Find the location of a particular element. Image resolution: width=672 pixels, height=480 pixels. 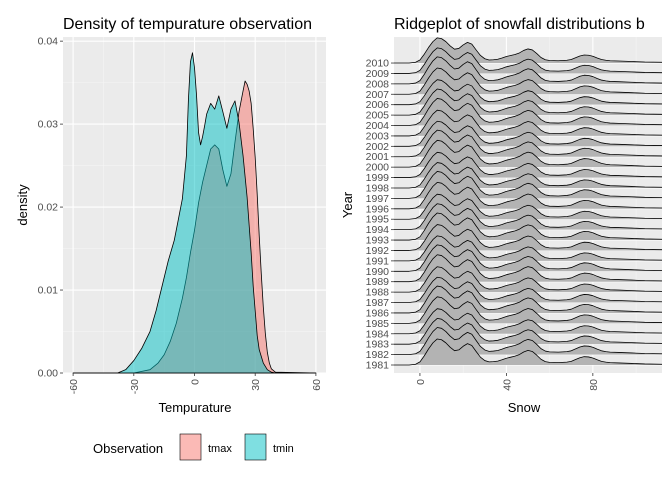

ridge-line-1983 is located at coordinates (528, 331).